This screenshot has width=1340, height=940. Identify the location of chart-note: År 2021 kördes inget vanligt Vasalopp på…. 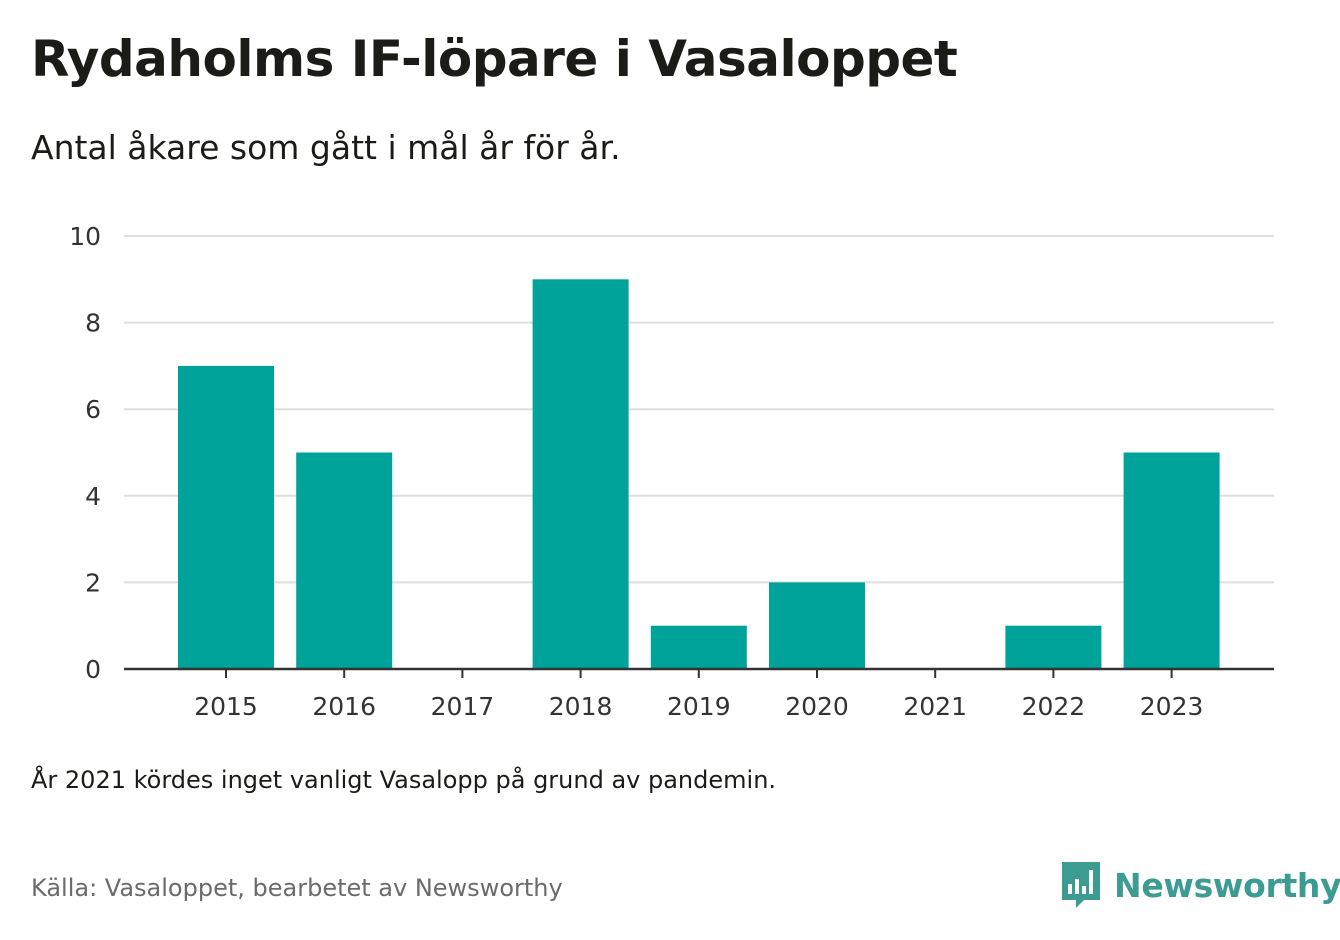
(404, 780).